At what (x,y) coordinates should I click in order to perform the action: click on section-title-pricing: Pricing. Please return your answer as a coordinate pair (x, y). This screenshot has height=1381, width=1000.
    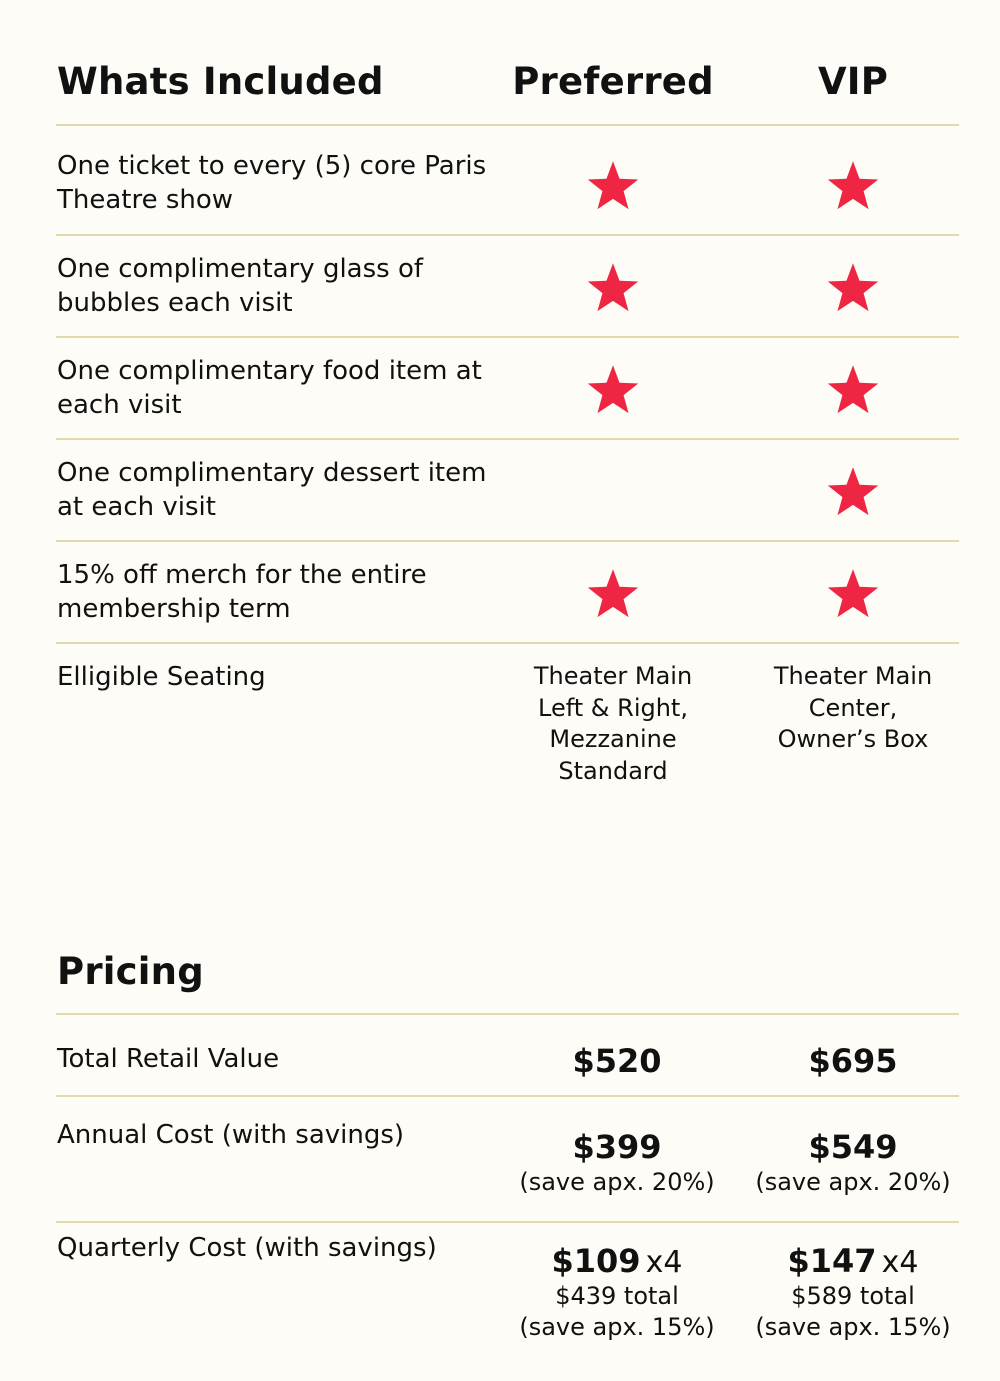
    Looking at the image, I should click on (130, 971).